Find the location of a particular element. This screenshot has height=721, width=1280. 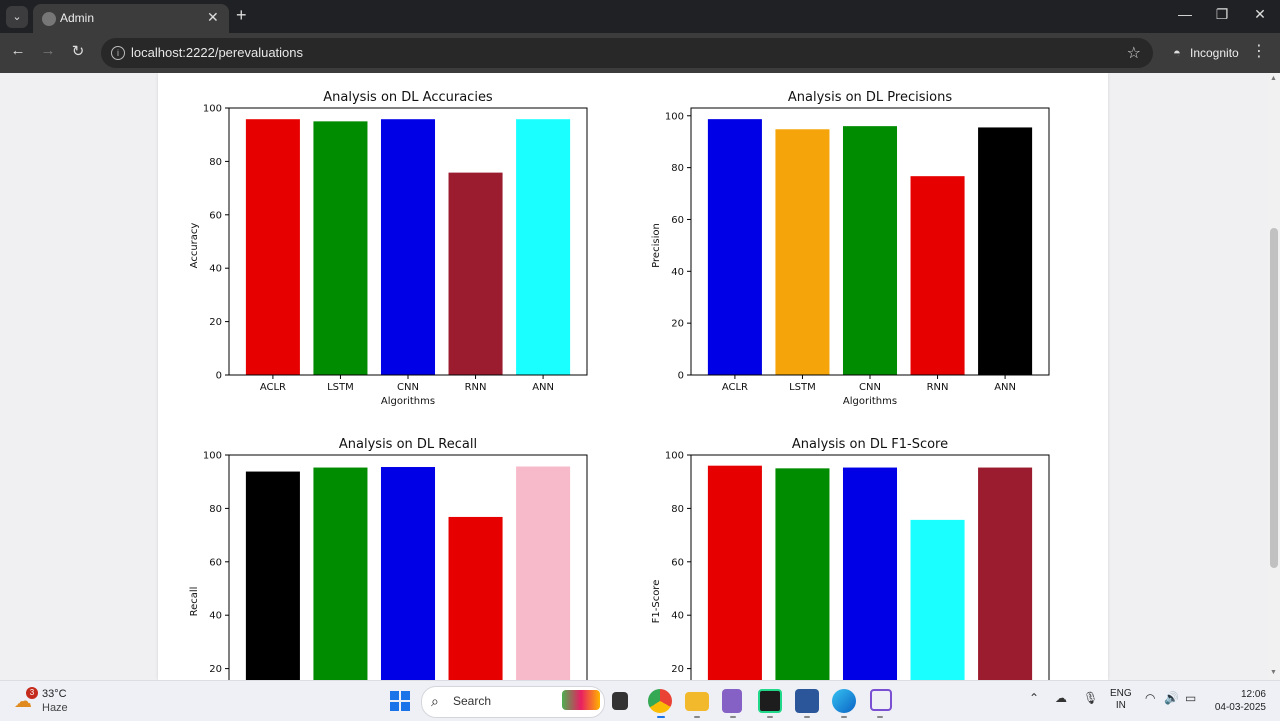

weather-desc: Haze is located at coordinates (55, 708).